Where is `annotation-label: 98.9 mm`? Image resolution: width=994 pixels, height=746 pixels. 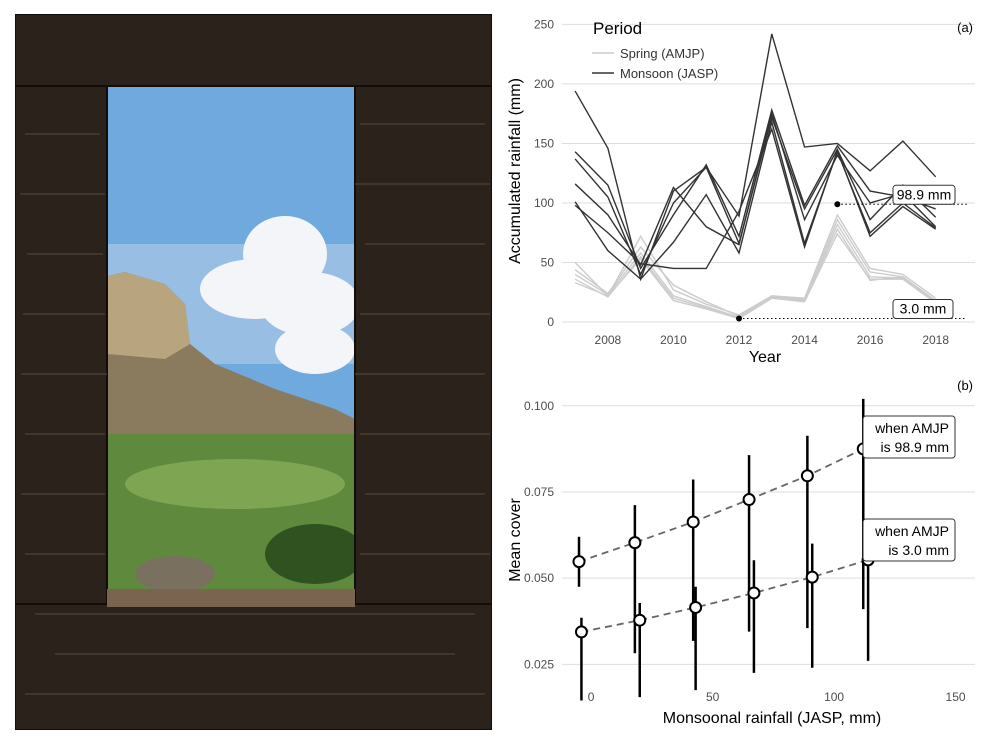
annotation-label: 98.9 mm is located at coordinates (924, 194).